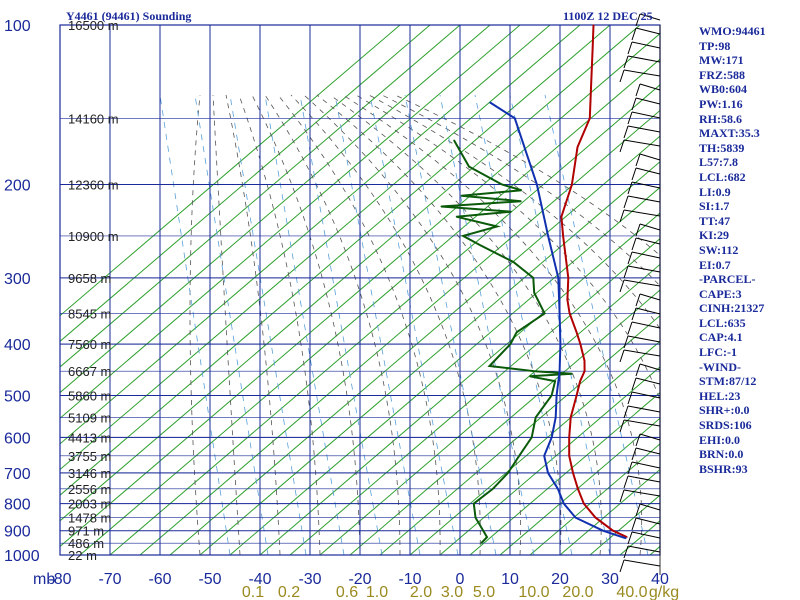 This screenshot has height=600, width=800. I want to click on temperature-tick: -40, so click(259, 579).